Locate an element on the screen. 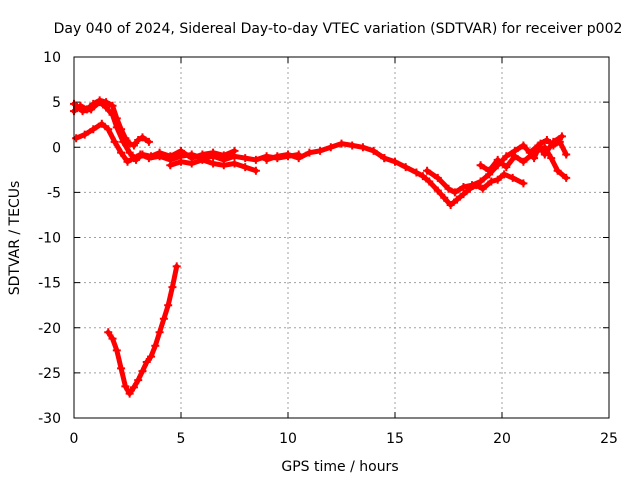  y-tick-label: -15 is located at coordinates (49, 284).